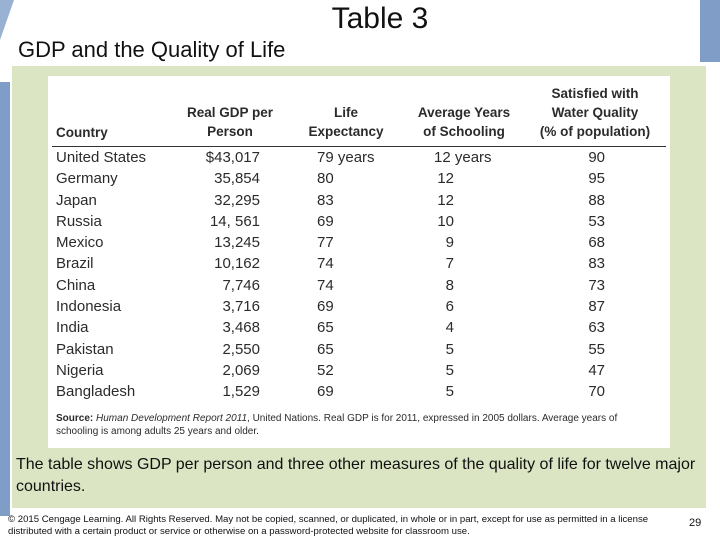 Image resolution: width=720 pixels, height=540 pixels. Describe the element at coordinates (346, 157) in the screenshot. I see `cell-life: 79 years` at that location.